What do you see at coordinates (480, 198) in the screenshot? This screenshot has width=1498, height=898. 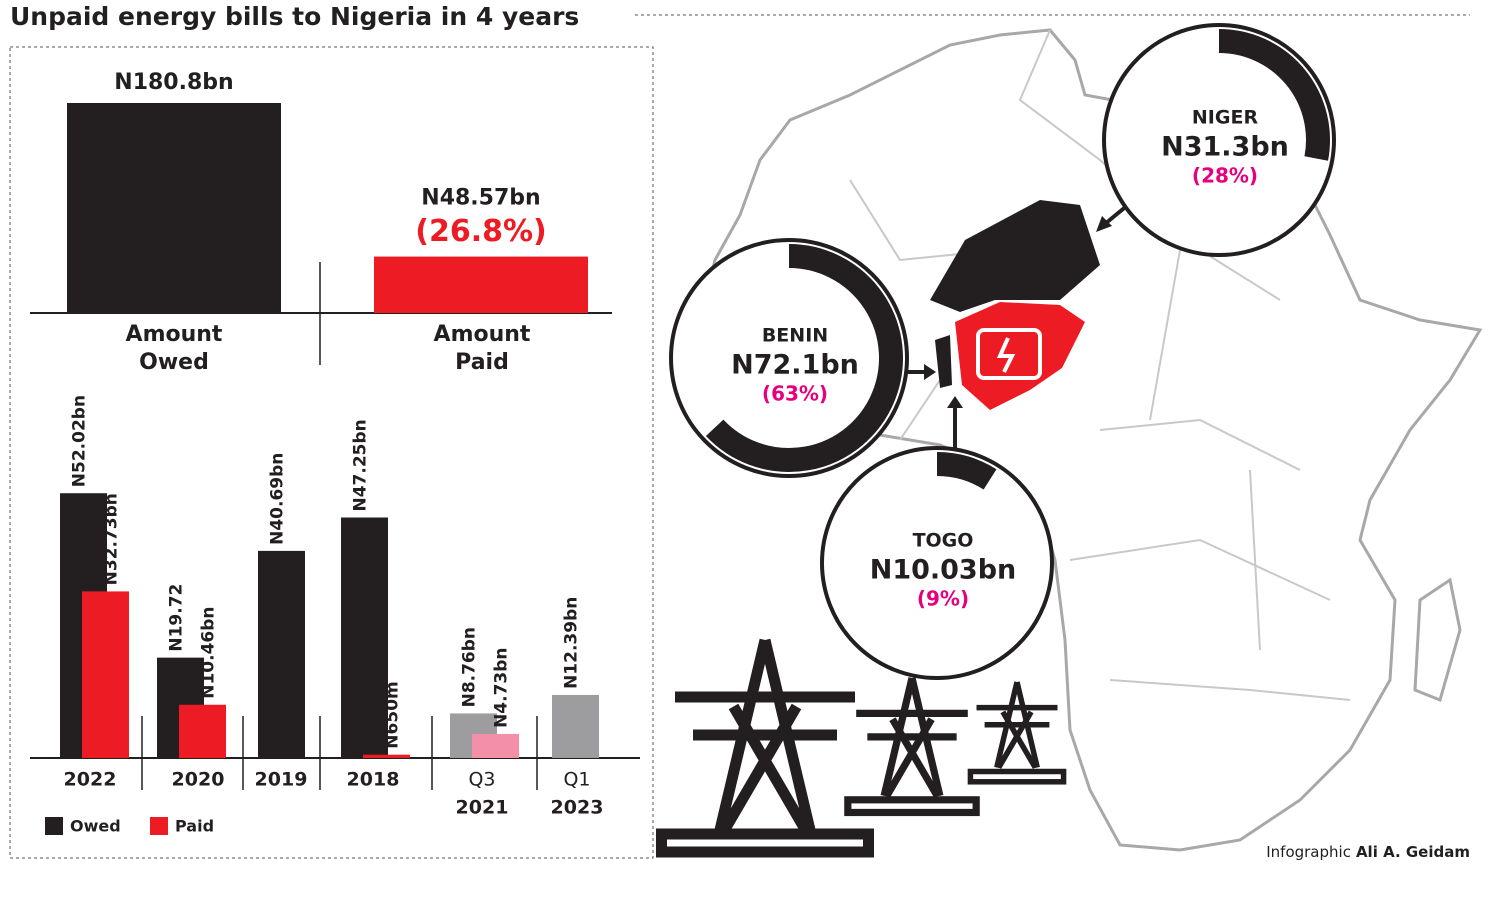 I see `value-label: N48.57bn` at bounding box center [480, 198].